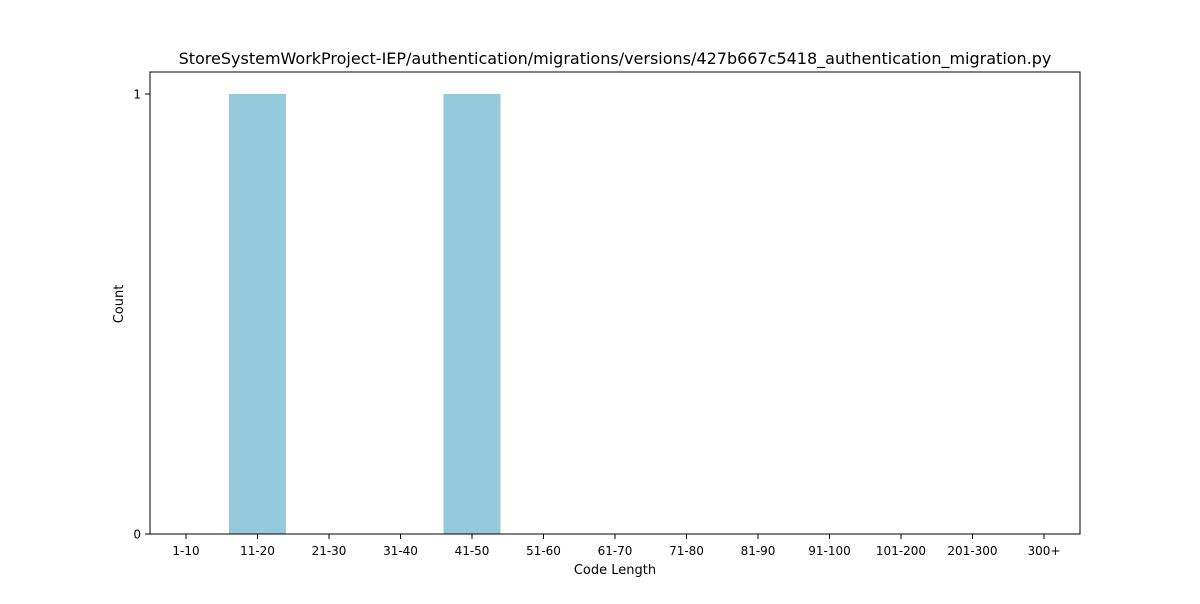 The image size is (1200, 604). I want to click on x-tick-label: 51-60, so click(543, 551).